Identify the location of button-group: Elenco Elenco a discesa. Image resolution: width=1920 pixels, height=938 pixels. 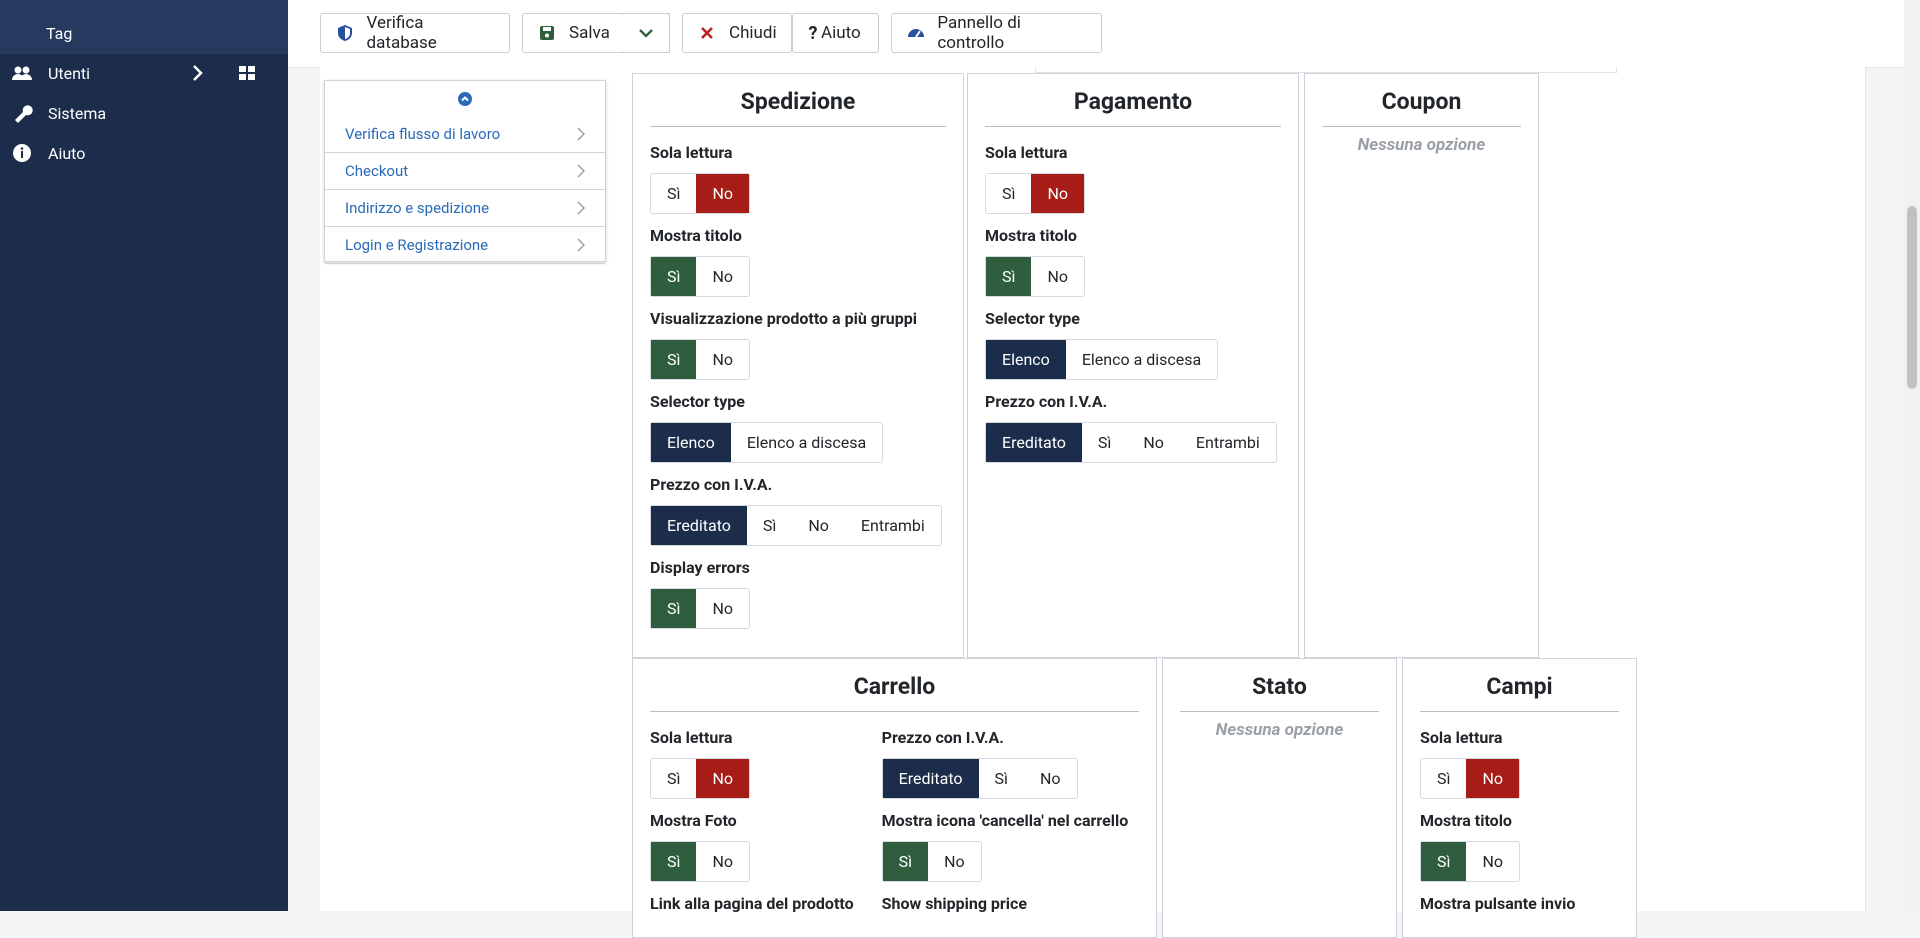
(767, 442).